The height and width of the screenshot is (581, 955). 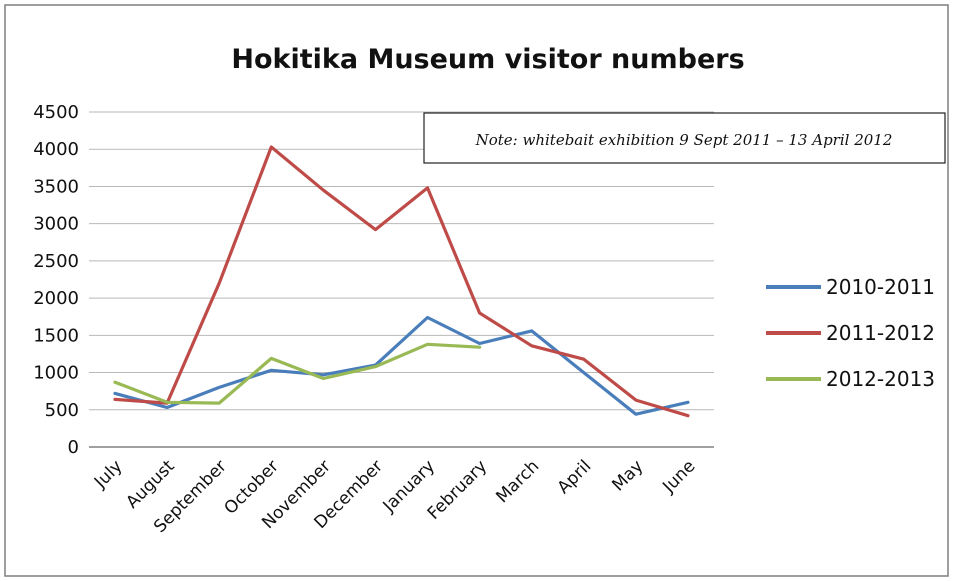 What do you see at coordinates (56, 149) in the screenshot?
I see `y-tick-label: 4000` at bounding box center [56, 149].